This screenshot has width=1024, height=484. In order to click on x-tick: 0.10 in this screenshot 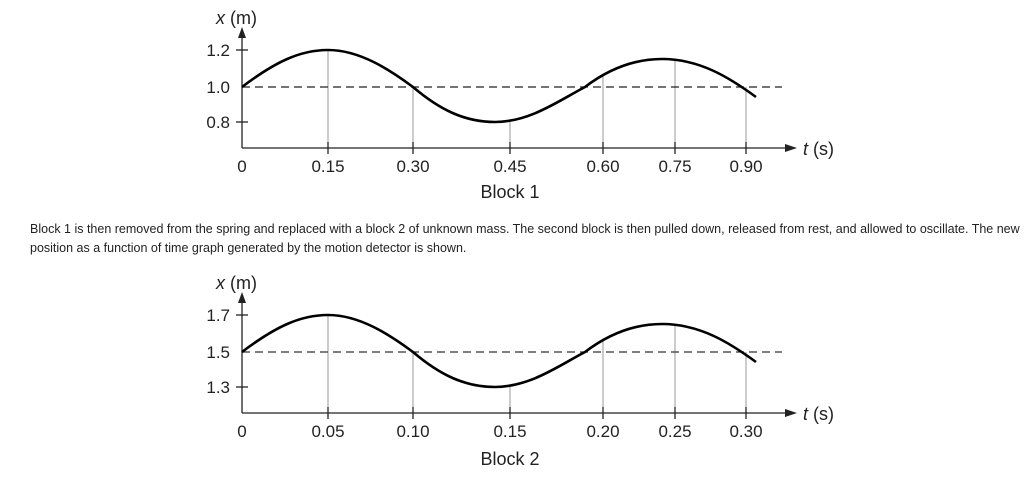, I will do `click(412, 431)`.